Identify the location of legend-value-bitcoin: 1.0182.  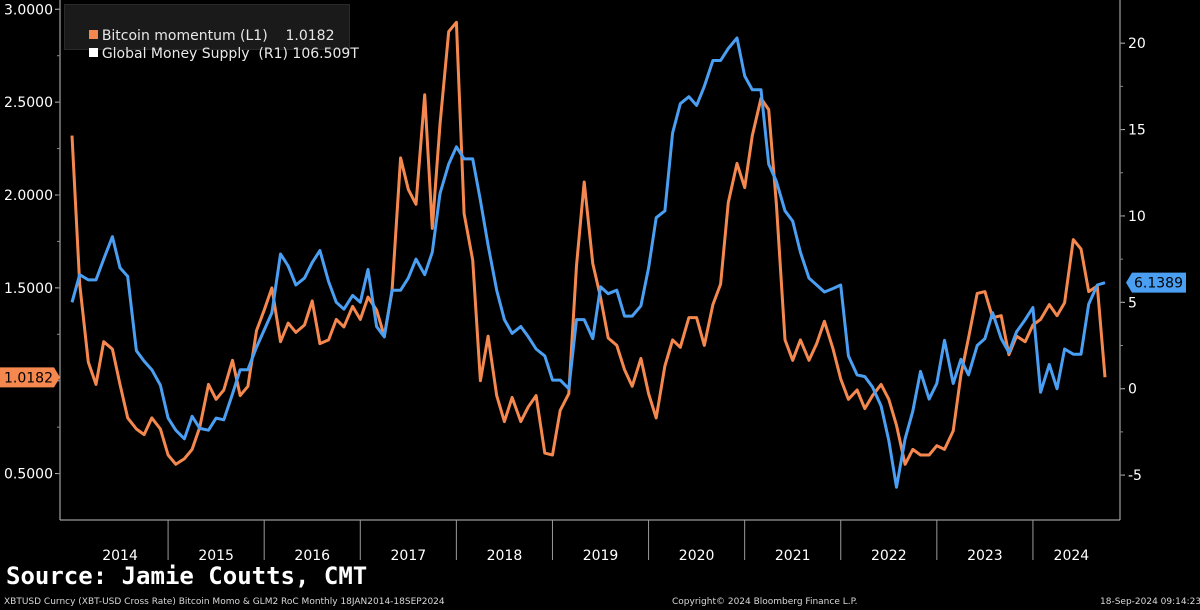
(310, 36).